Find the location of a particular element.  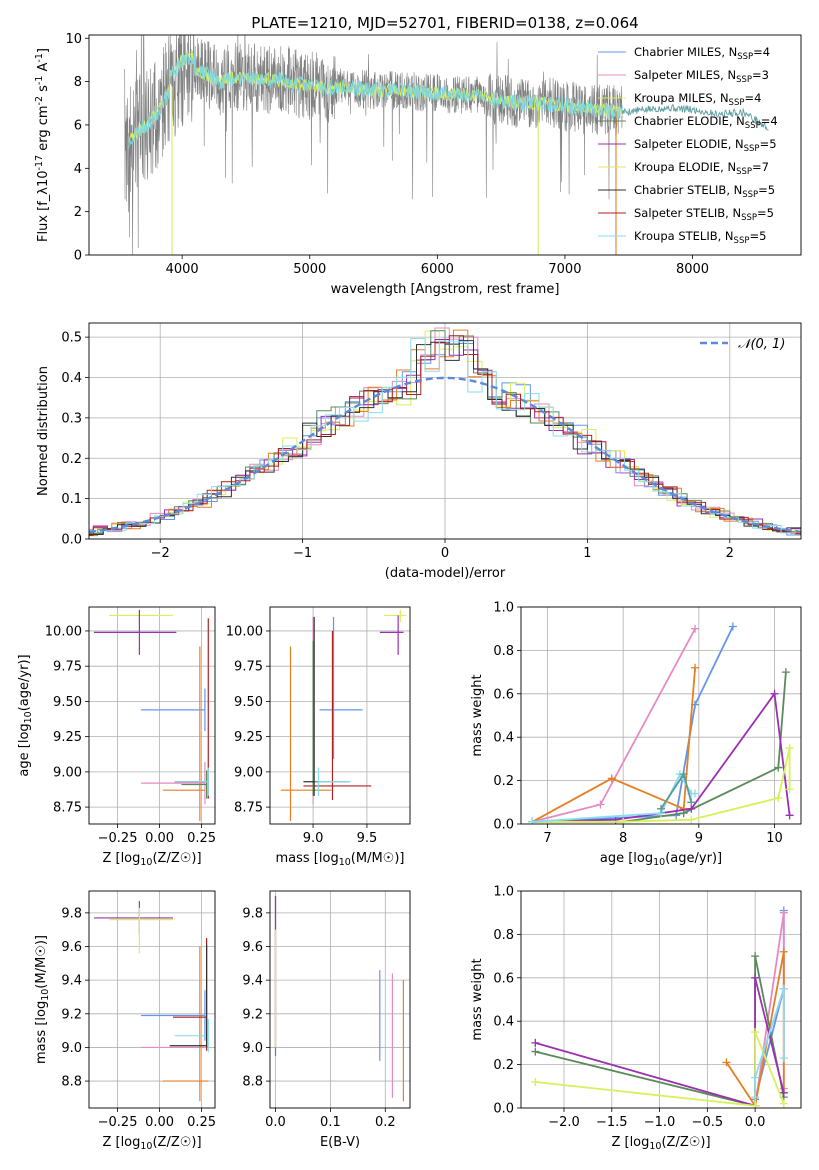

x-tick-label: 8 is located at coordinates (623, 838).